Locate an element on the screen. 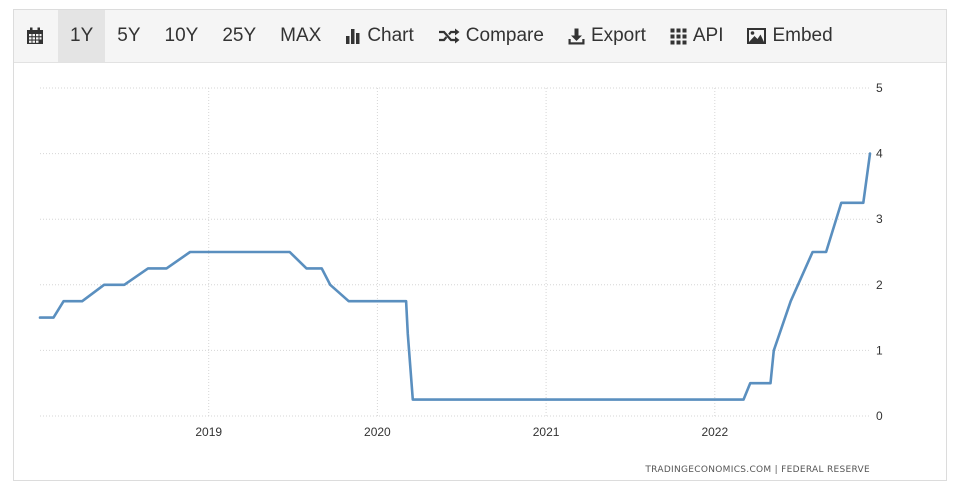 The width and height of the screenshot is (964, 482). shuffle-icon is located at coordinates (449, 36).